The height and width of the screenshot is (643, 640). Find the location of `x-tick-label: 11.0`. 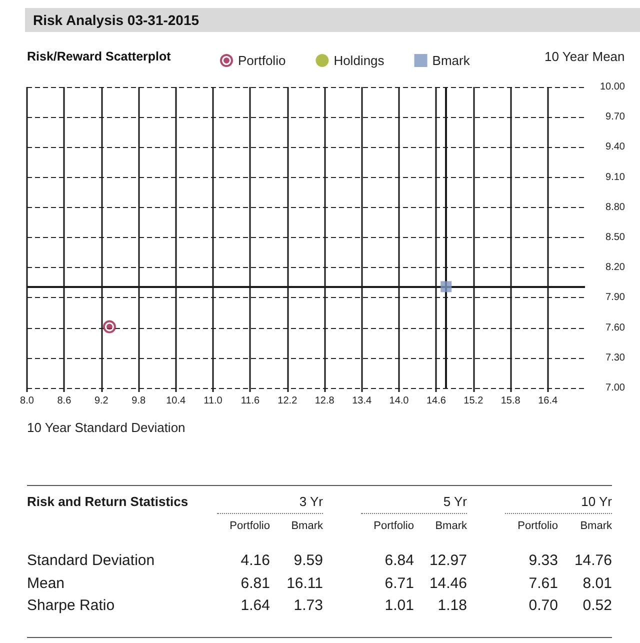

x-tick-label: 11.0 is located at coordinates (213, 401).